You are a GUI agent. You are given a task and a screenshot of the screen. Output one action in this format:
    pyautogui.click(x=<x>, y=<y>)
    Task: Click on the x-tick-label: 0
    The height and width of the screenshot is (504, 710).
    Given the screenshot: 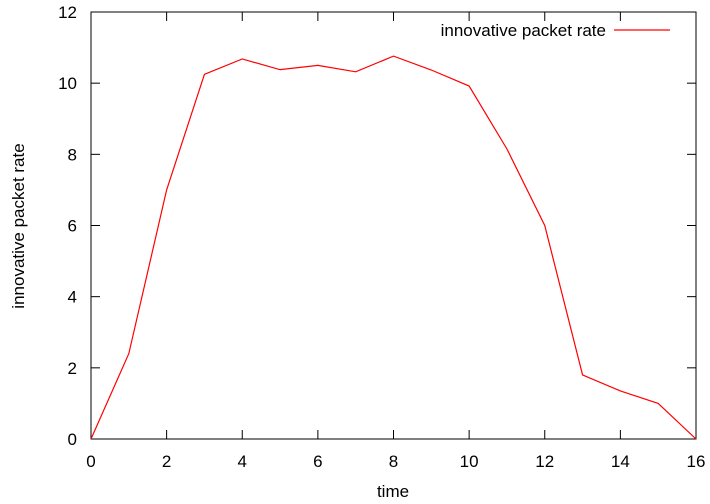 What is the action you would take?
    pyautogui.click(x=90, y=461)
    